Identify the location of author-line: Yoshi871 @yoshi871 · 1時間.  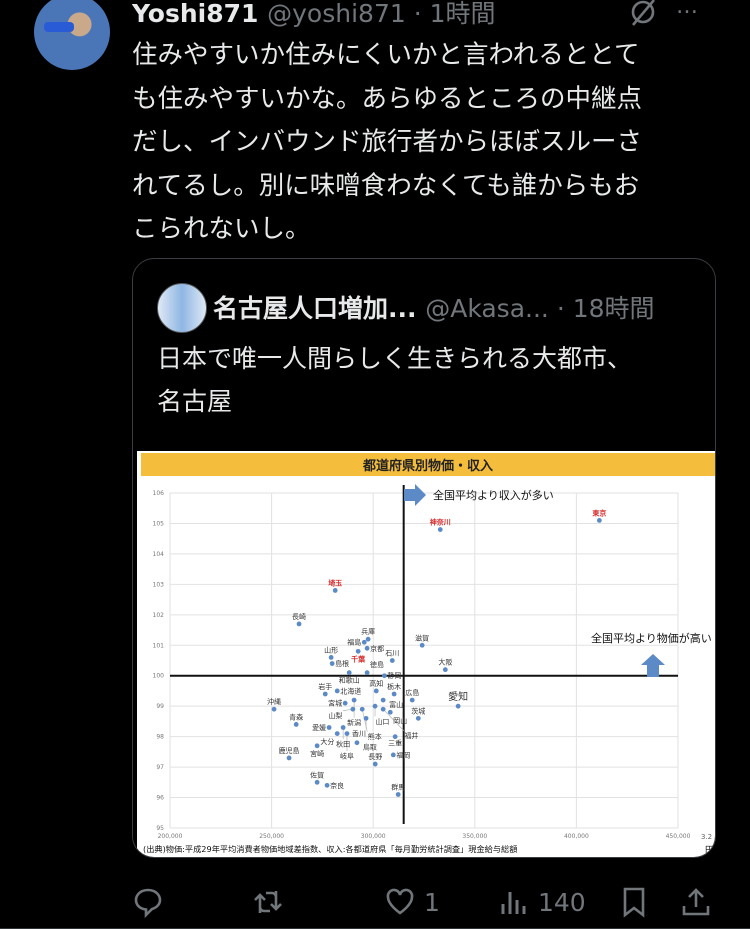
(314, 15).